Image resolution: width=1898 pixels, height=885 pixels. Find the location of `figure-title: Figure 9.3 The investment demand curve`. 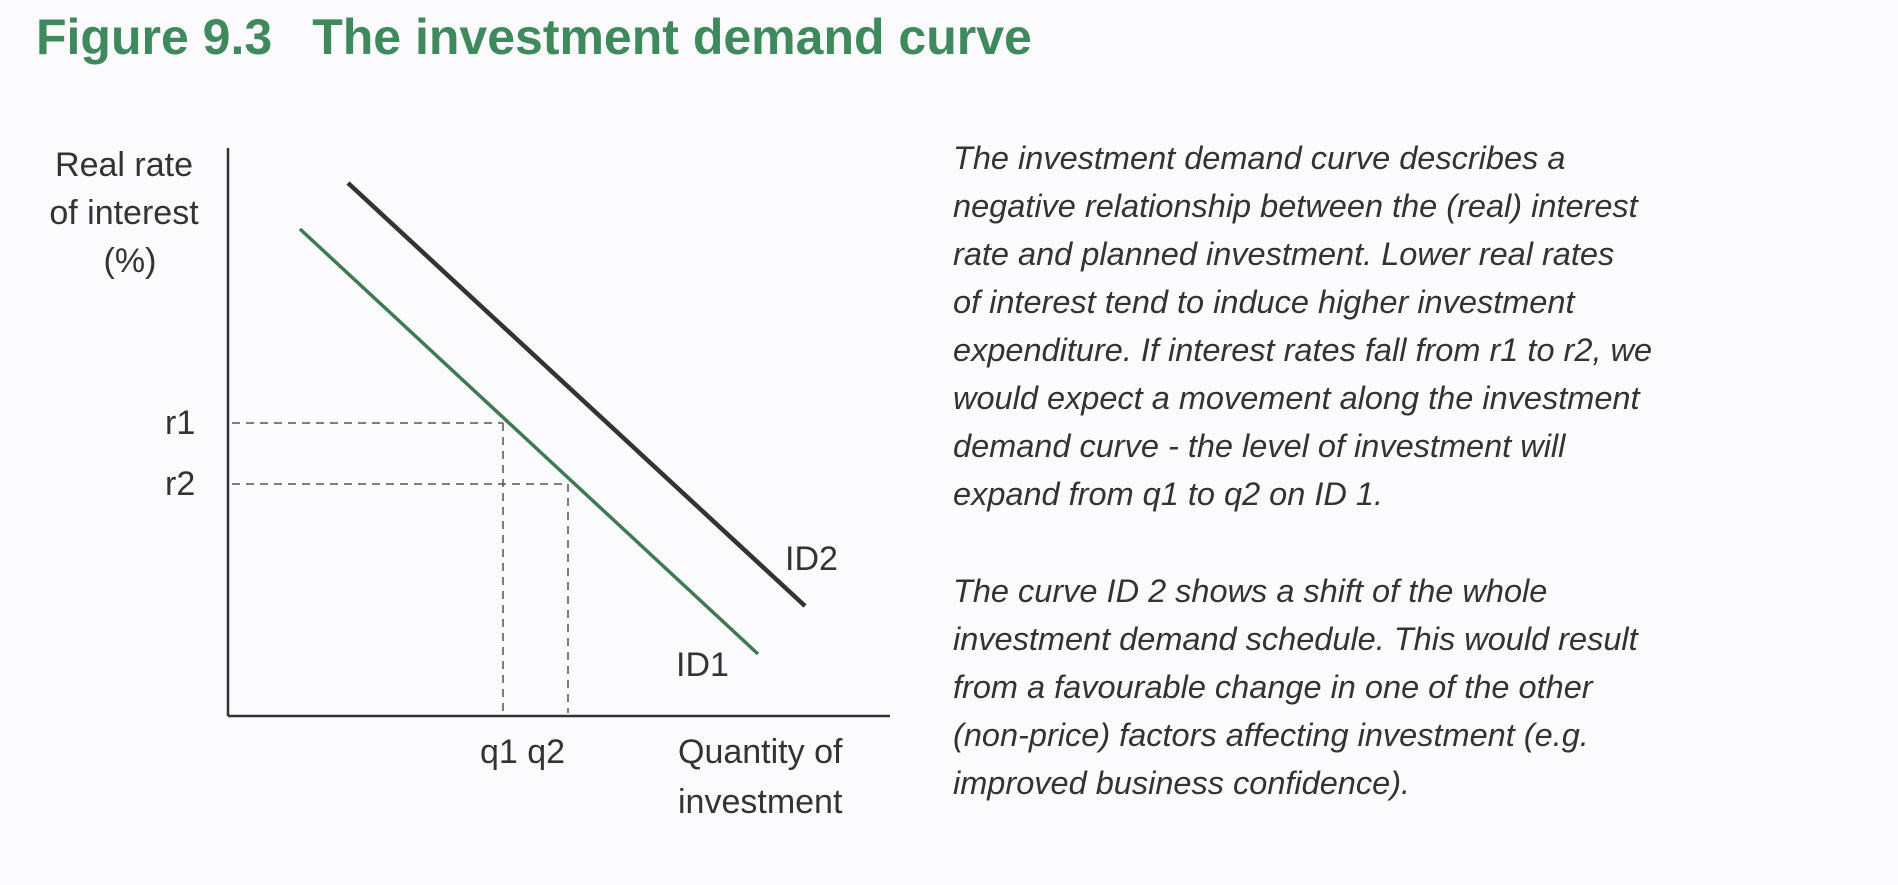

figure-title: Figure 9.3 The investment demand curve is located at coordinates (534, 37).